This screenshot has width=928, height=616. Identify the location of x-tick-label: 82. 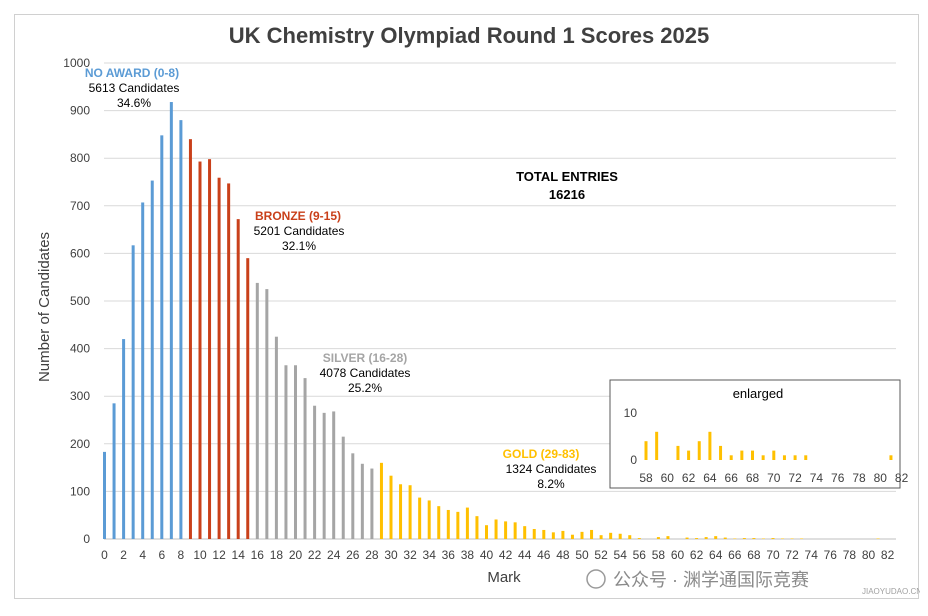
(888, 555).